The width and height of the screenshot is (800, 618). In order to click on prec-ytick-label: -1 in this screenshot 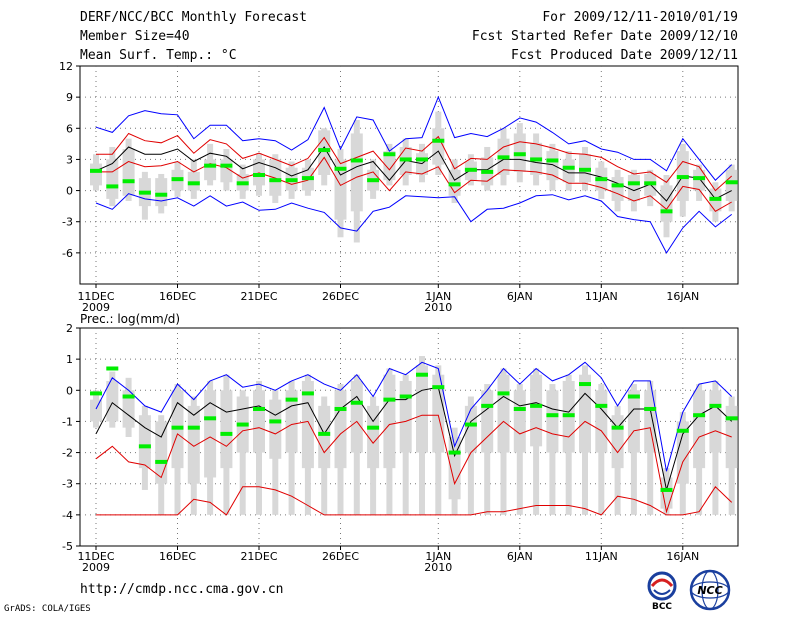, I will do `click(67, 421)`.